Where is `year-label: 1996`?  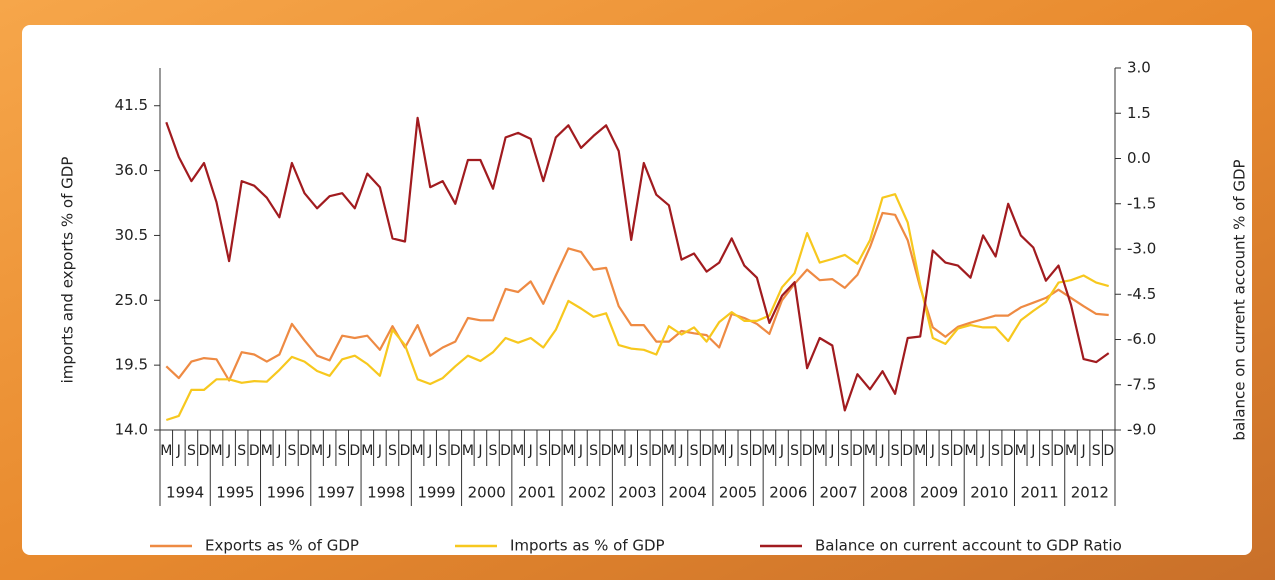
year-label: 1996 is located at coordinates (286, 493).